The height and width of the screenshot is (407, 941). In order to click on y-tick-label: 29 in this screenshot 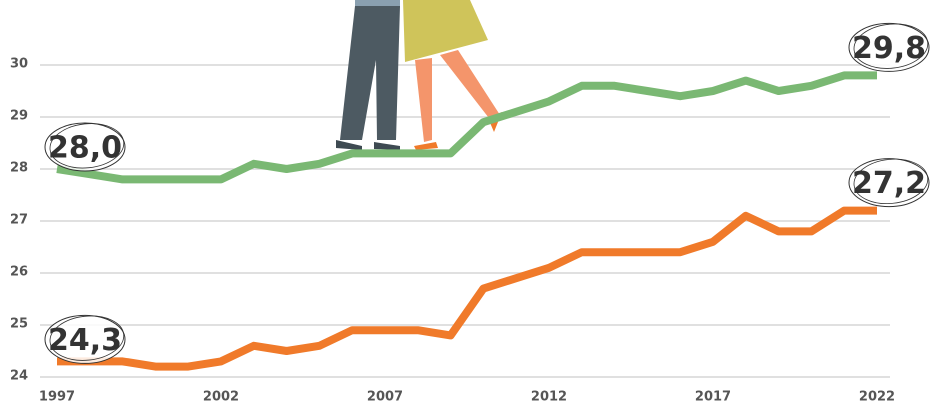, I will do `click(19, 116)`.